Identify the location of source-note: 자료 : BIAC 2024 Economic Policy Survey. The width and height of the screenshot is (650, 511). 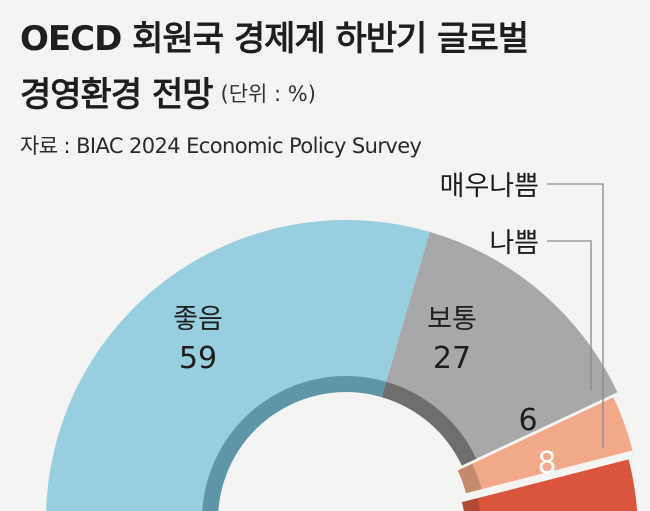
(221, 146).